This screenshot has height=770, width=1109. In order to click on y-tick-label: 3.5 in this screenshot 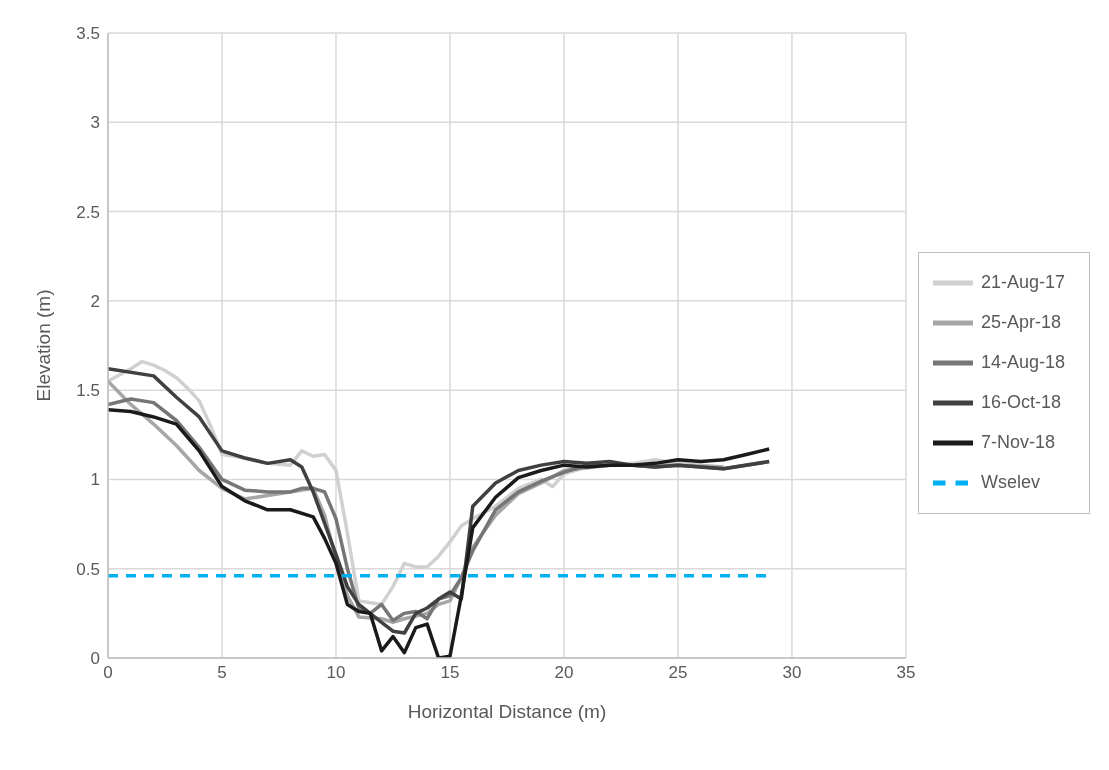, I will do `click(88, 34)`.